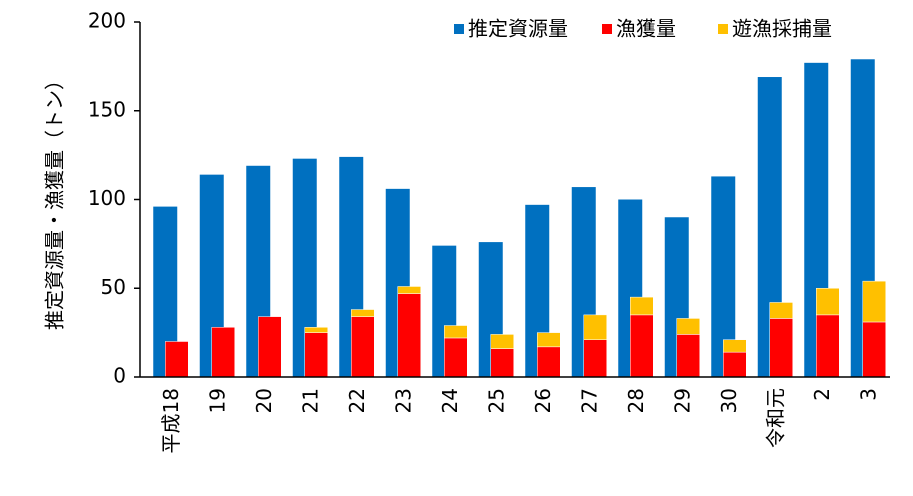 The image size is (913, 496). I want to click on x-tick-label: 2, so click(822, 394).